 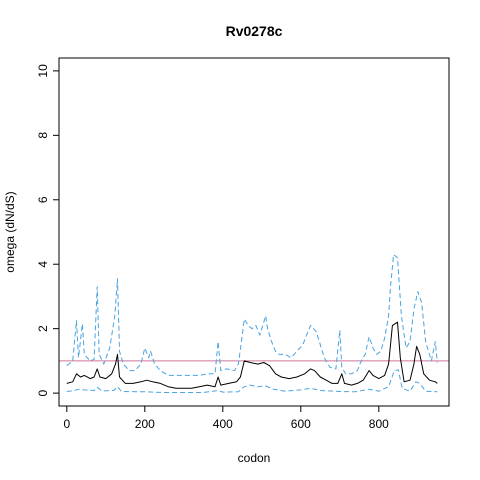 I want to click on x-tick-label: 600, so click(x=301, y=424).